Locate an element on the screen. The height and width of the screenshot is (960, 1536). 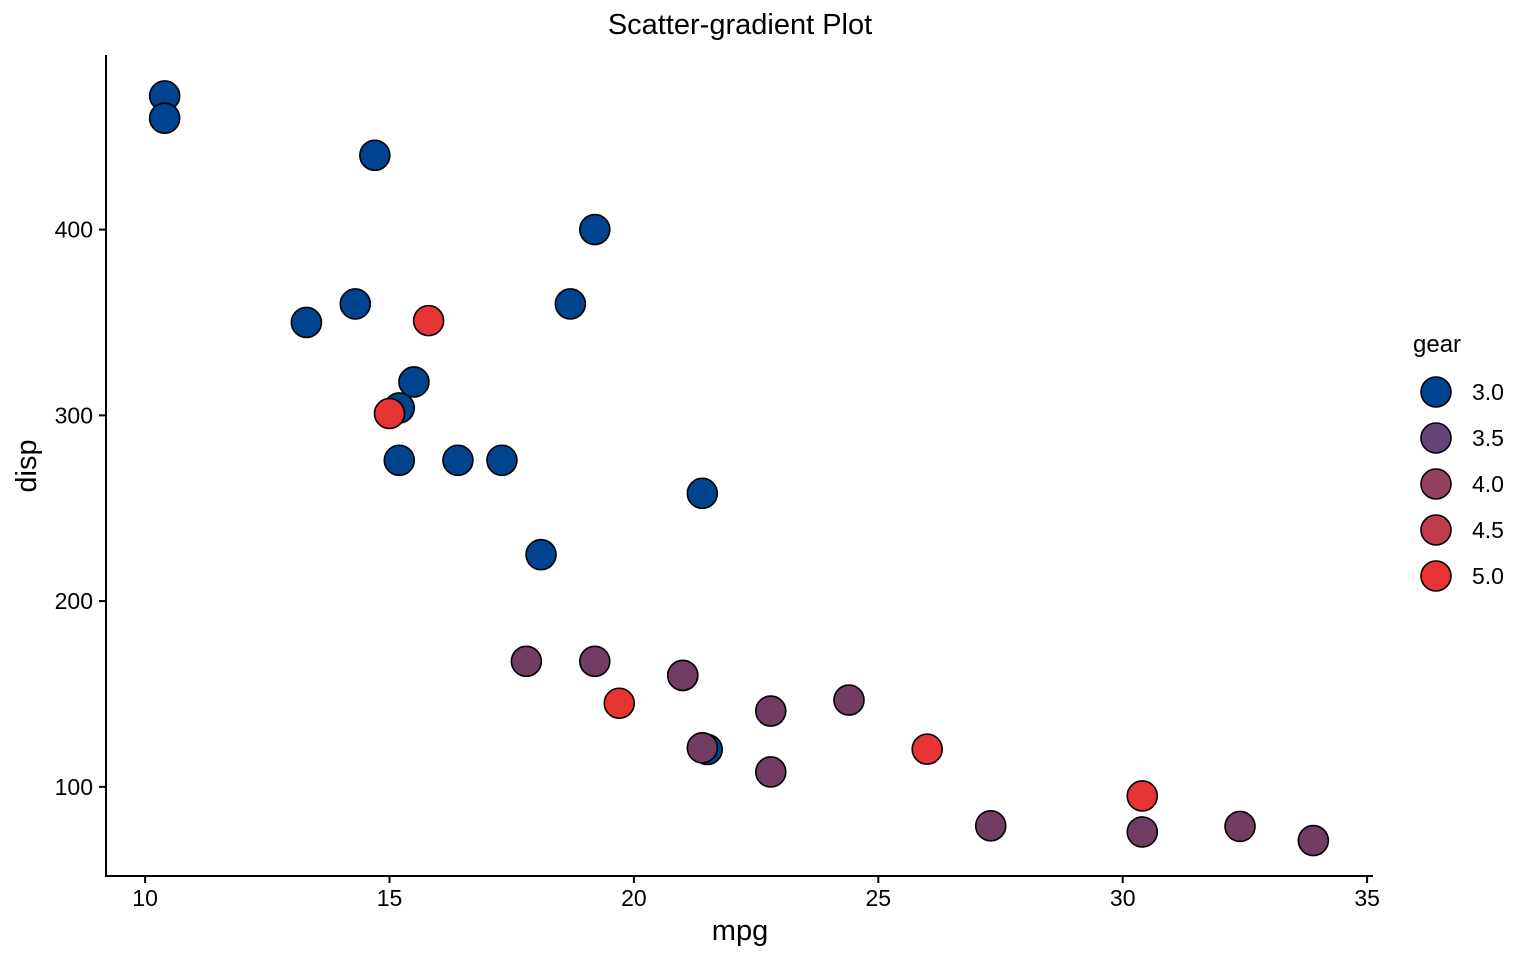
x-ticks: 10 15 20 25 30 35 is located at coordinates (756, 893).